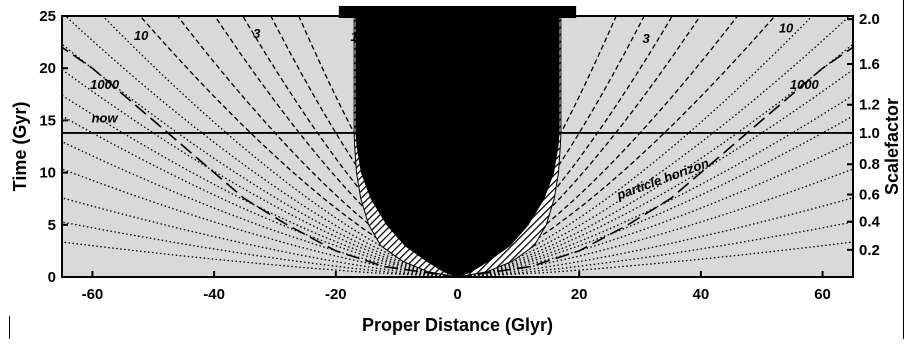 The width and height of the screenshot is (906, 344). Describe the element at coordinates (105, 117) in the screenshot. I see `annotation-now: now` at that location.